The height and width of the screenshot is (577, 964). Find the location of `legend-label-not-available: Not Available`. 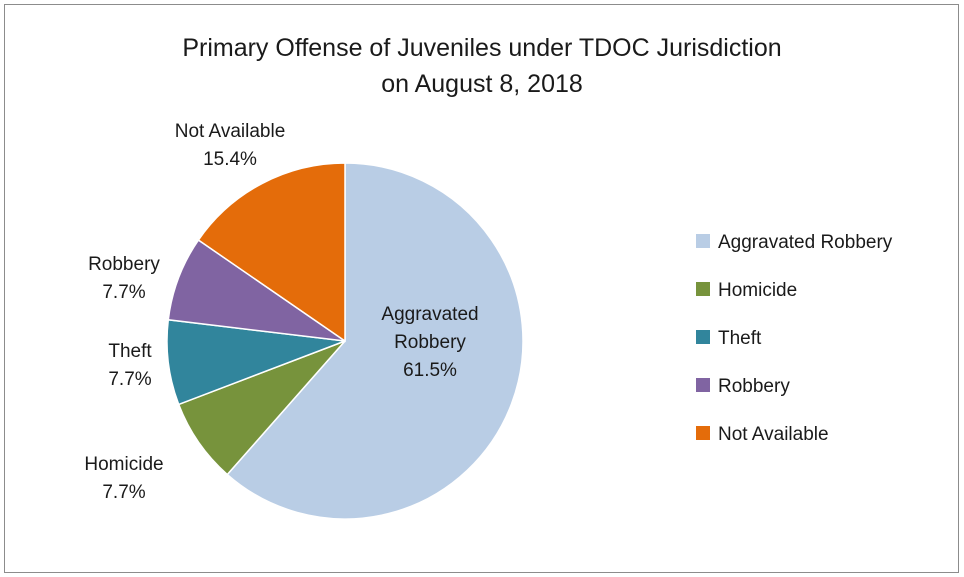

legend-label-not-available: Not Available is located at coordinates (773, 434).